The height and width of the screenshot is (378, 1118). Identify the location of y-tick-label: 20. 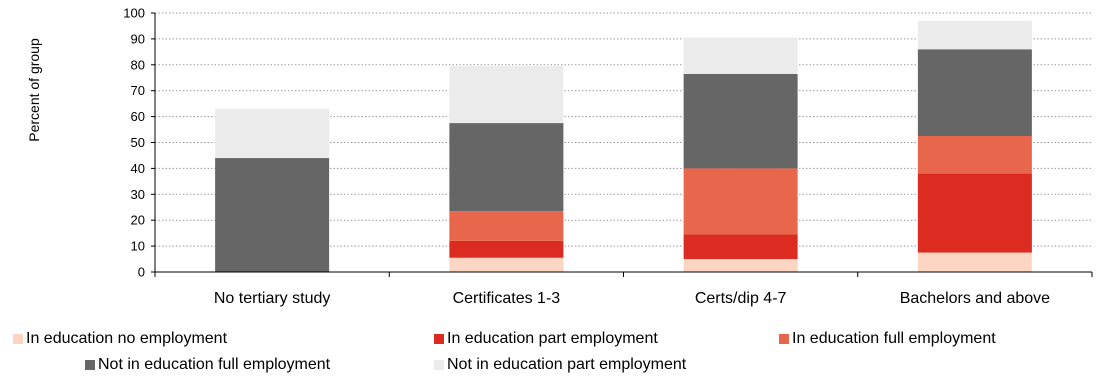
(138, 220).